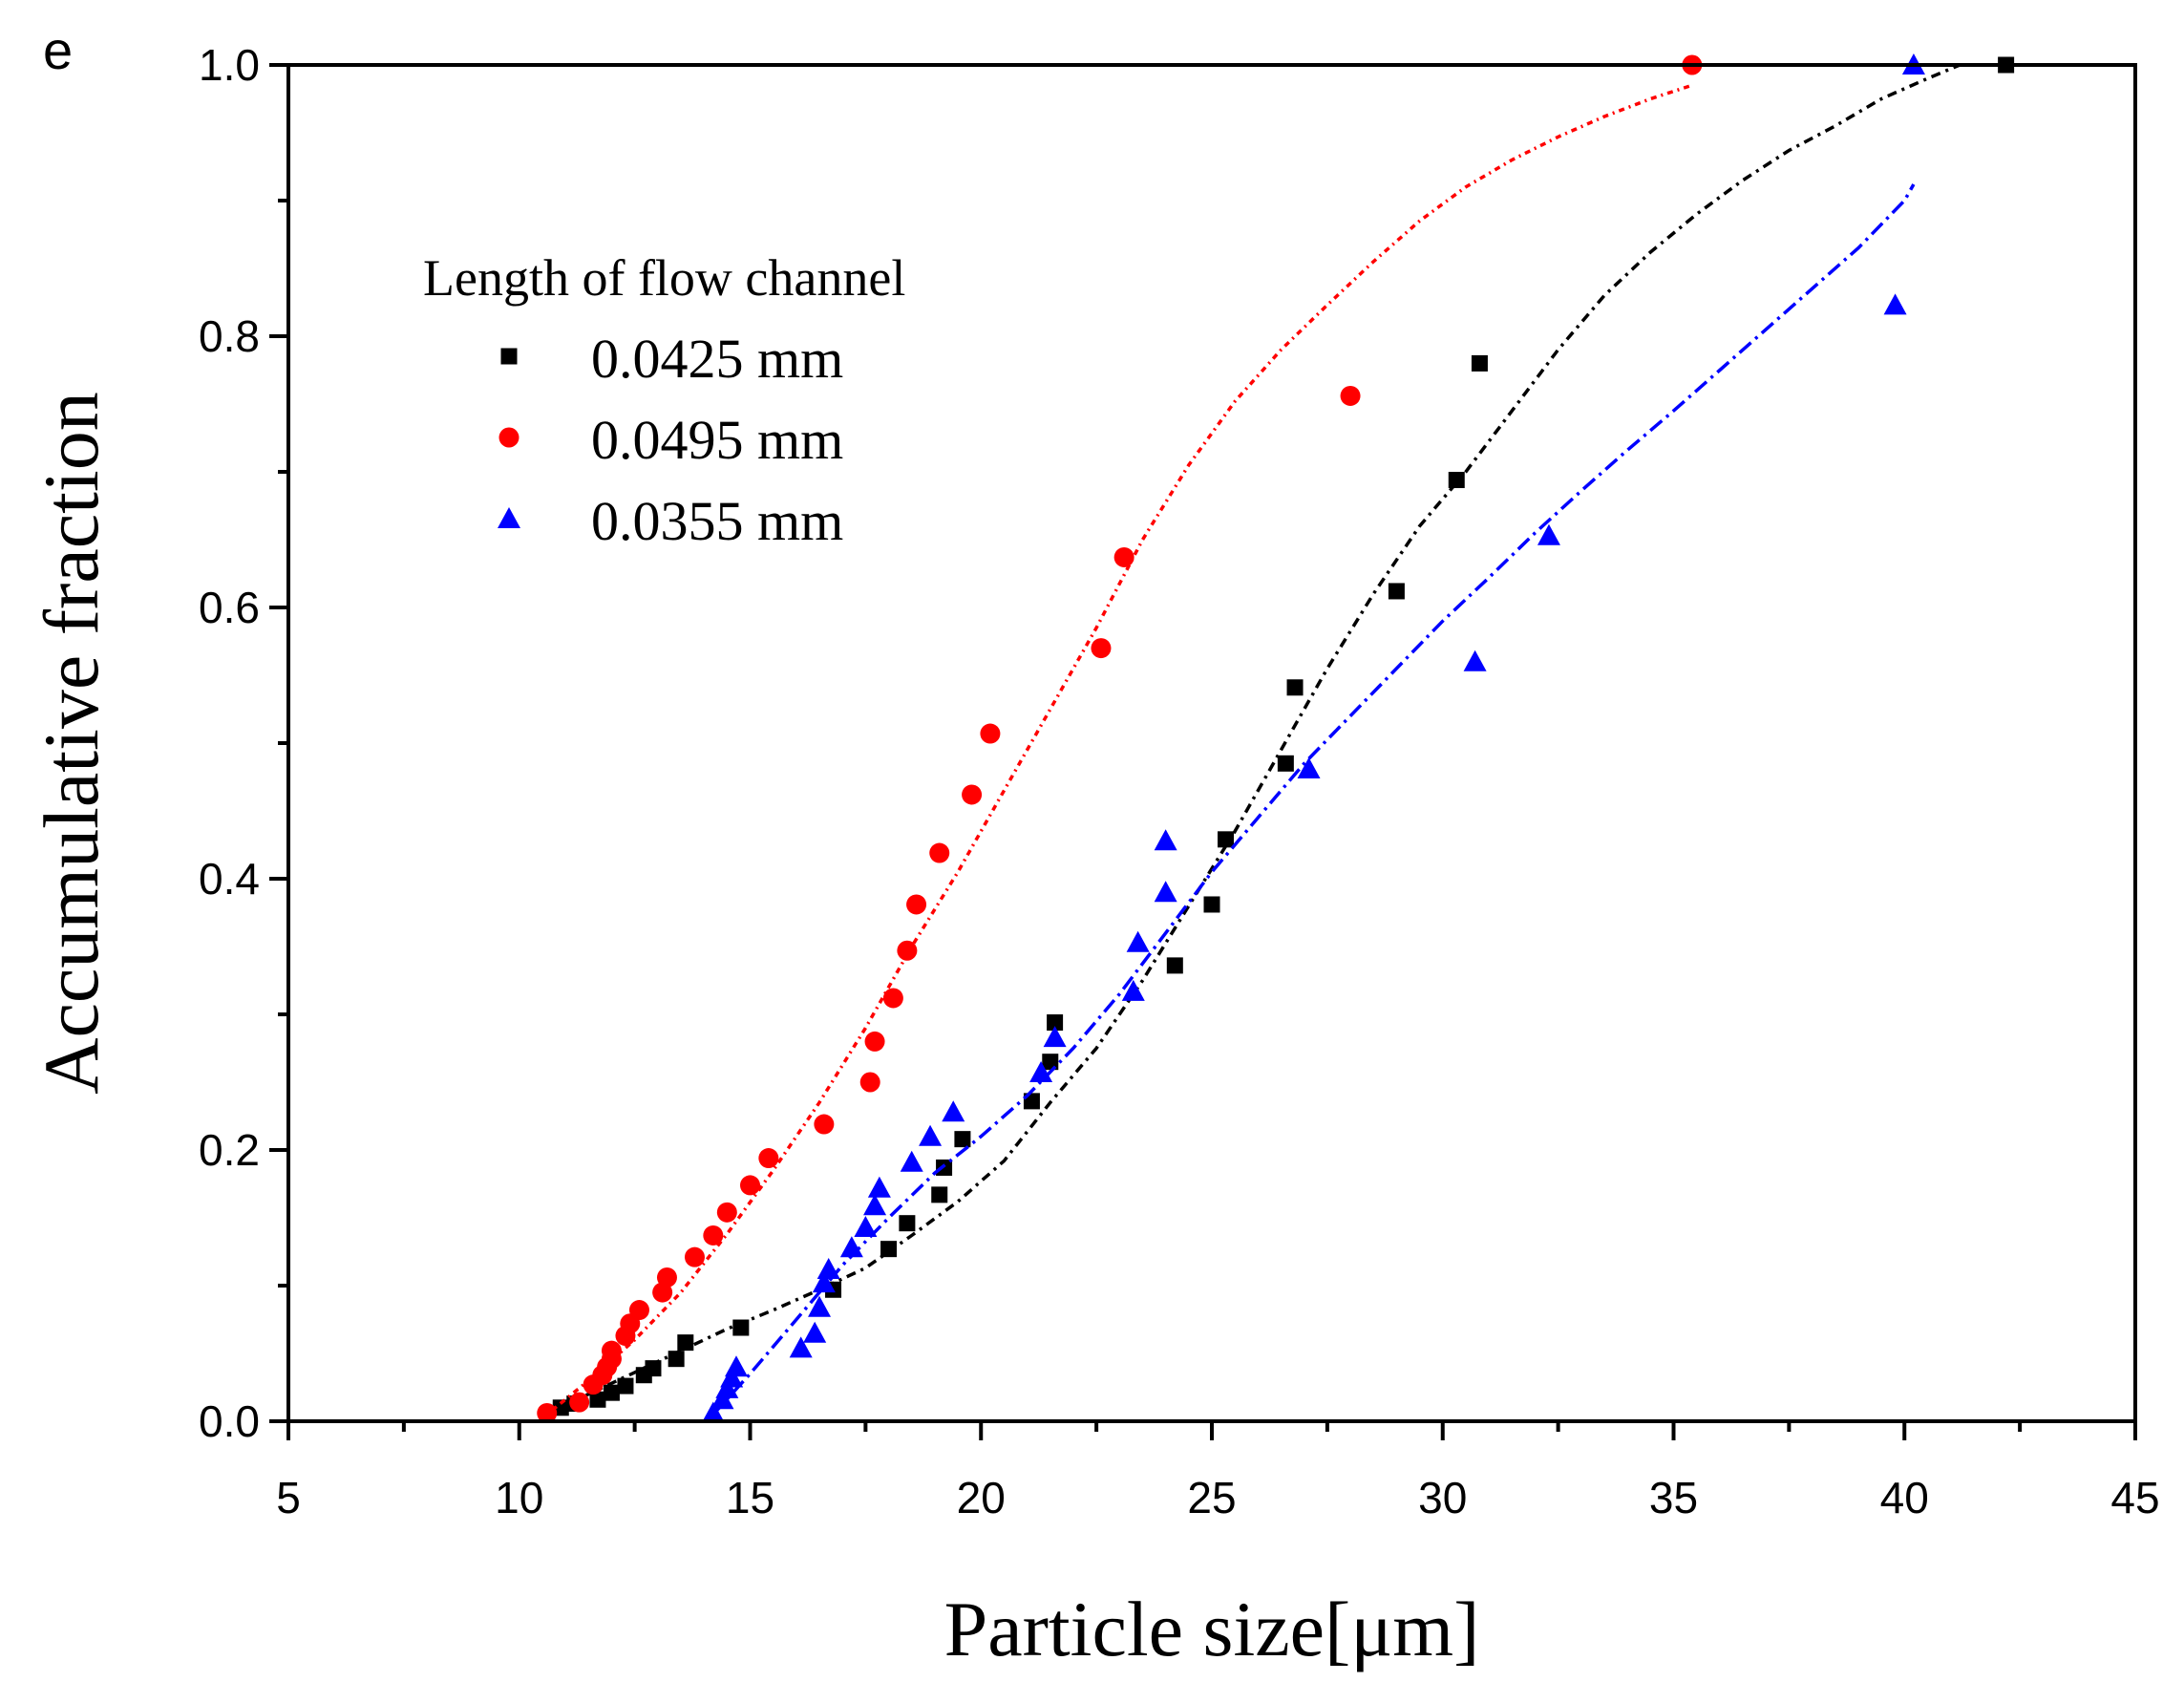 This screenshot has height=1682, width=2184. I want to click on y-tick-label: 0.2, so click(229, 1150).